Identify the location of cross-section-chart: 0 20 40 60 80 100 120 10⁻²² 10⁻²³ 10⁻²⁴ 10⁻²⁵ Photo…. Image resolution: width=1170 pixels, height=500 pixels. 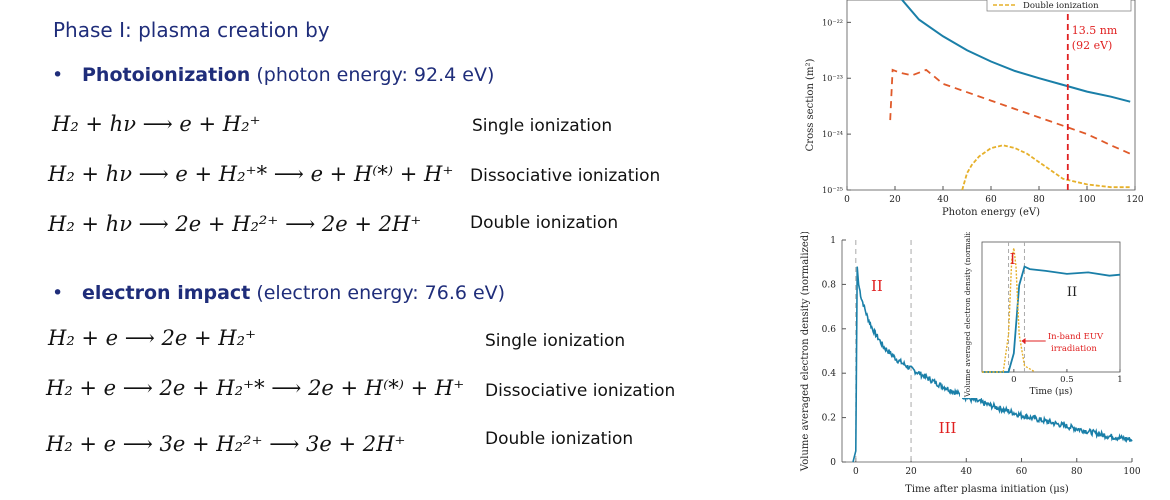
(974, 109).